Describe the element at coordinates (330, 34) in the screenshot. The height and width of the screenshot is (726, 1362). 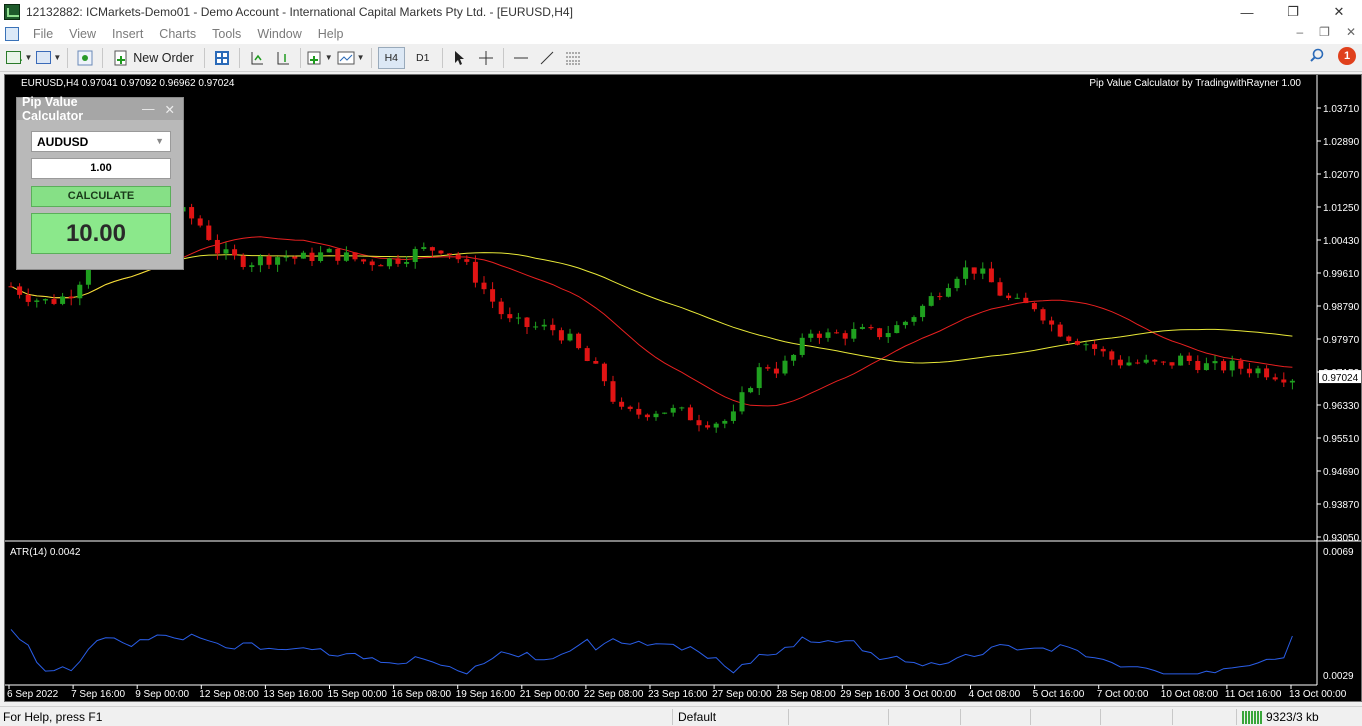
I see `menu-help: Help` at that location.